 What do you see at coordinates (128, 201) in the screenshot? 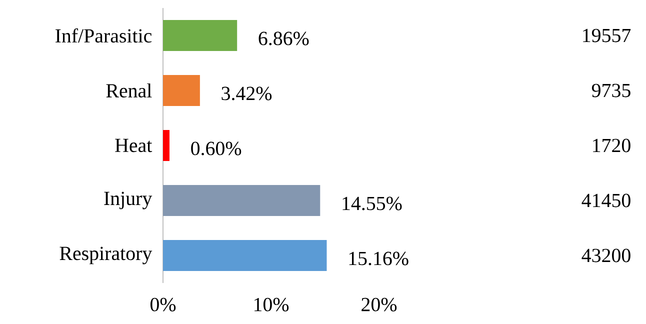
I see `y-tick-label: Injury` at bounding box center [128, 201].